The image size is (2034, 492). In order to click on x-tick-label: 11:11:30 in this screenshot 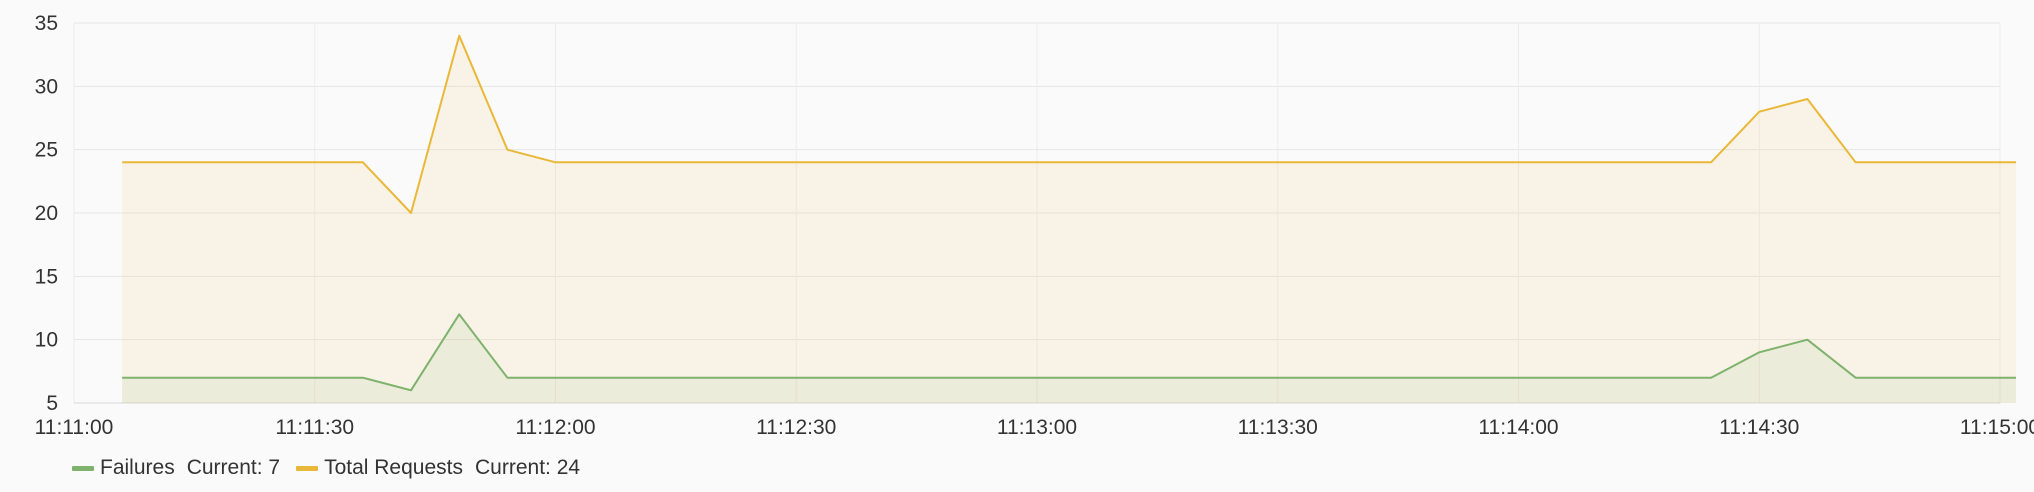, I will do `click(314, 427)`.